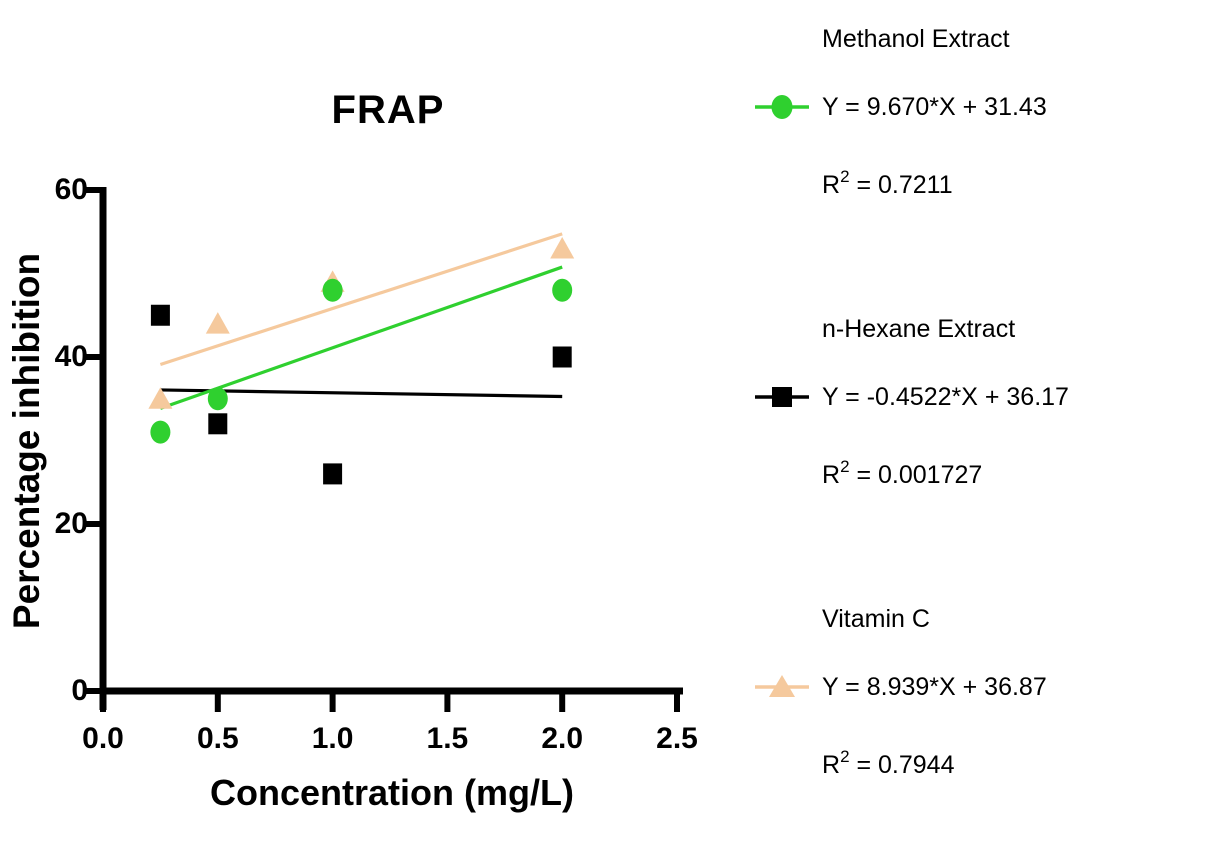 This screenshot has height=847, width=1215. Describe the element at coordinates (916, 39) in the screenshot. I see `legend-series-name: Methanol Extract` at that location.